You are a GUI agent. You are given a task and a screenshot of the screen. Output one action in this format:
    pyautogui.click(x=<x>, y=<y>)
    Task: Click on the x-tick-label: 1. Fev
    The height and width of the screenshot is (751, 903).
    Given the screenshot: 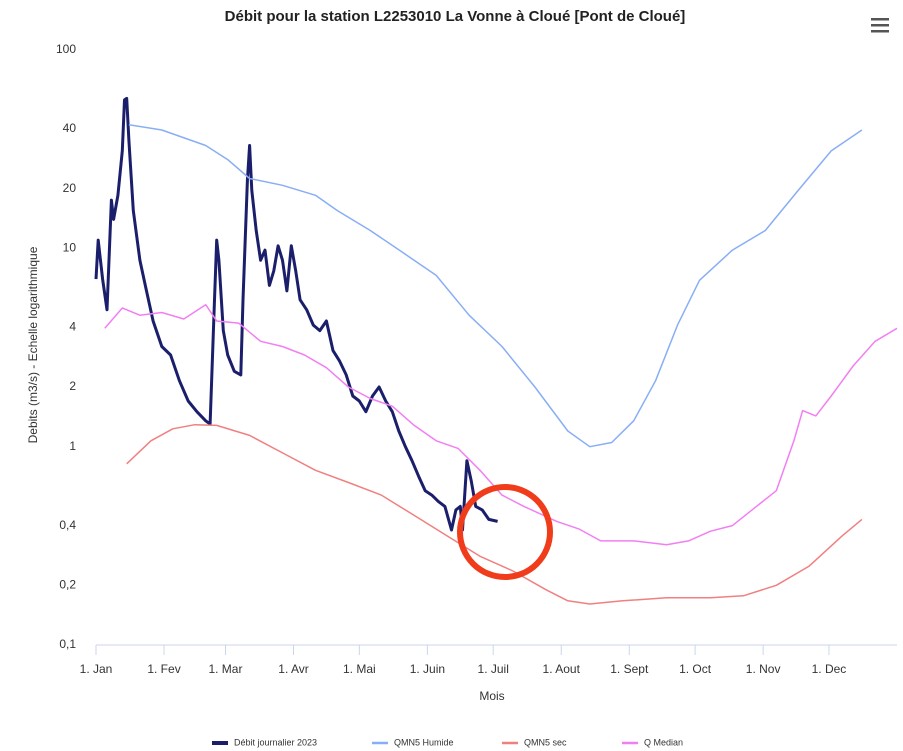 What is the action you would take?
    pyautogui.click(x=163, y=669)
    